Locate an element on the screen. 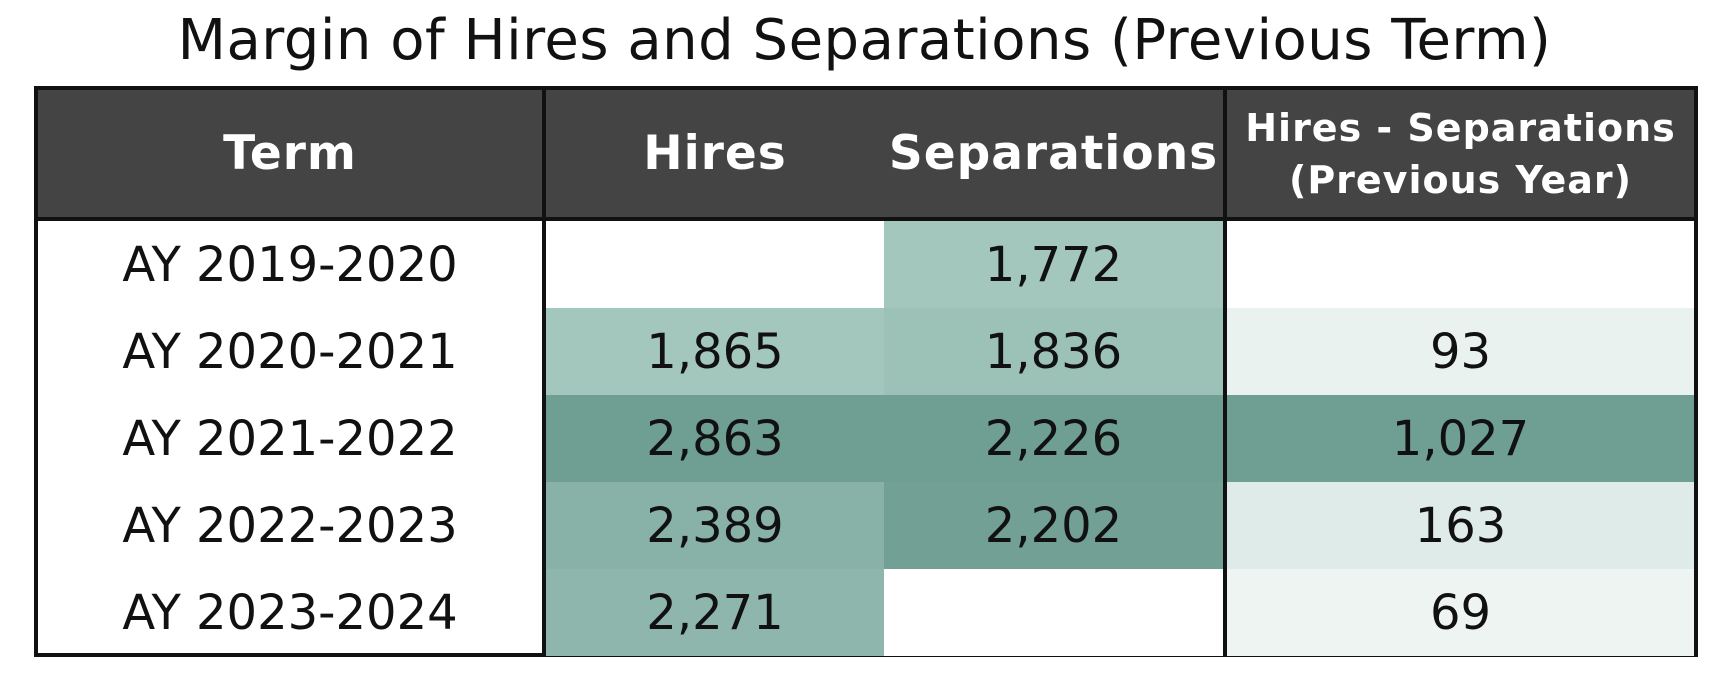 Image resolution: width=1729 pixels, height=673 pixels. term-cell: AY 2023-2024 is located at coordinates (290, 612).